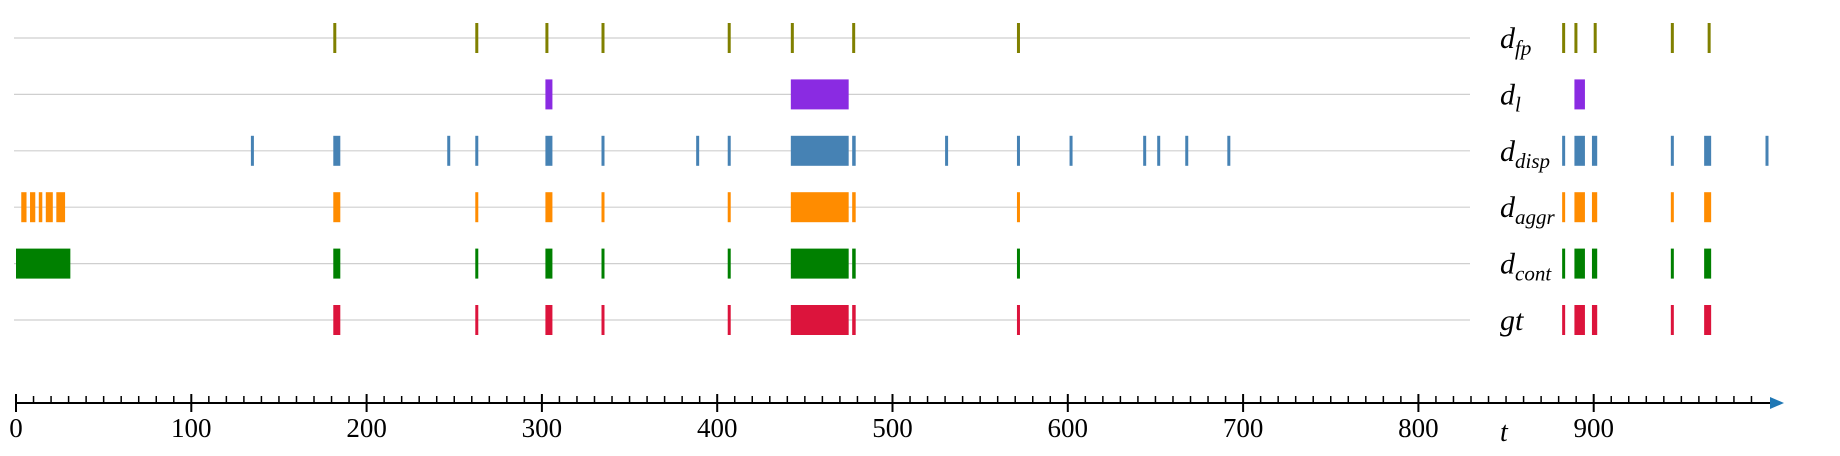 This screenshot has width=1840, height=456. Describe the element at coordinates (896, 421) in the screenshot. I see `x-axis: 0 100 200 300 400 500 600 700 800 900 t` at that location.